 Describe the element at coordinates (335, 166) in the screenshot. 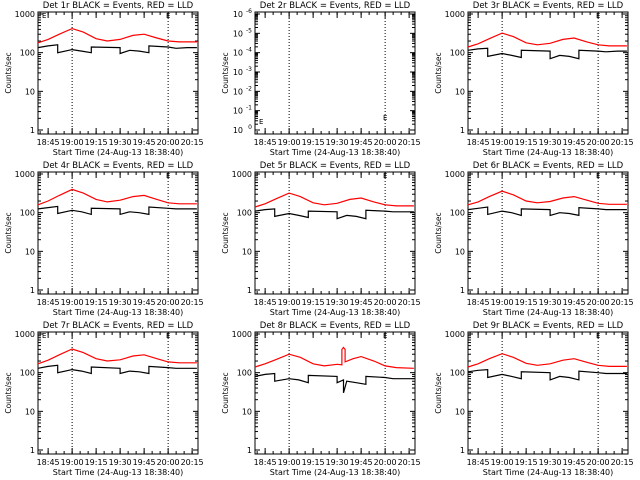

I see `panel-title: Det 5r BLACK = Events, RED = LLD` at that location.